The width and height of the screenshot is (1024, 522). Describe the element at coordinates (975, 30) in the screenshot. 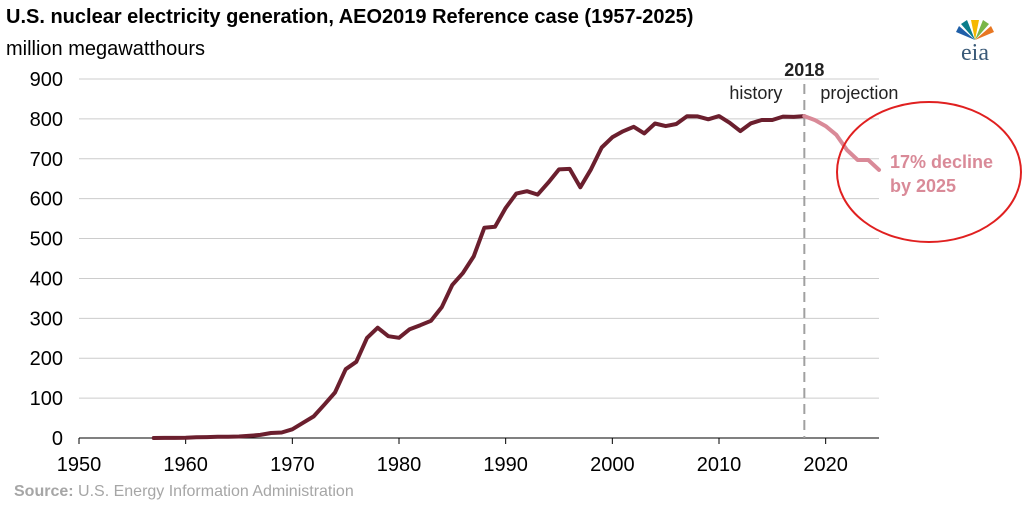

I see `logo-rays` at that location.